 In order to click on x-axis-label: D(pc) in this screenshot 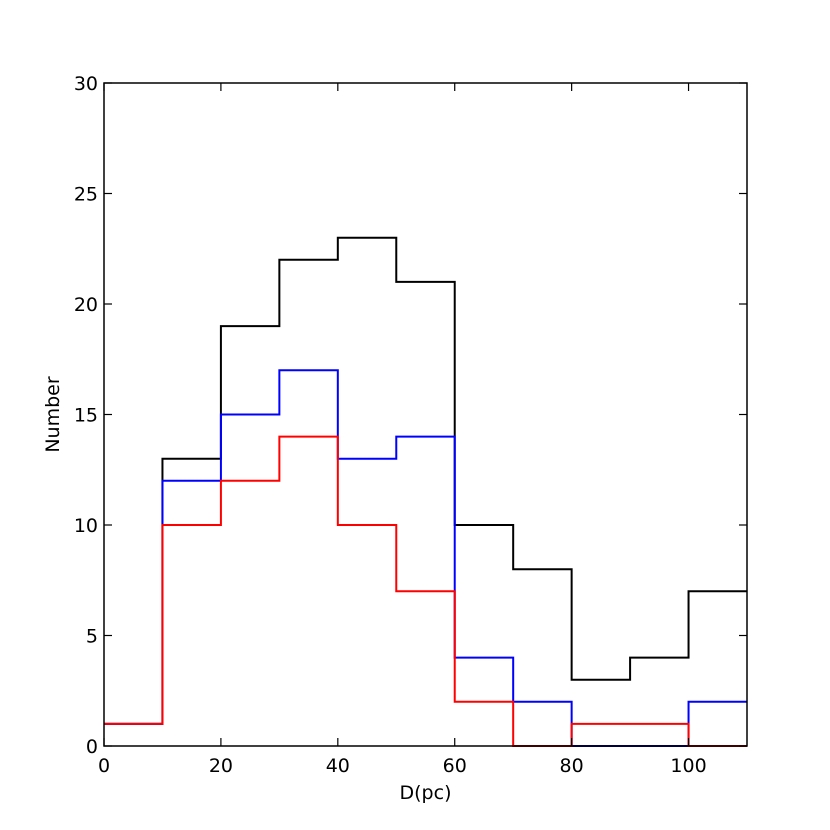, I will do `click(426, 793)`.